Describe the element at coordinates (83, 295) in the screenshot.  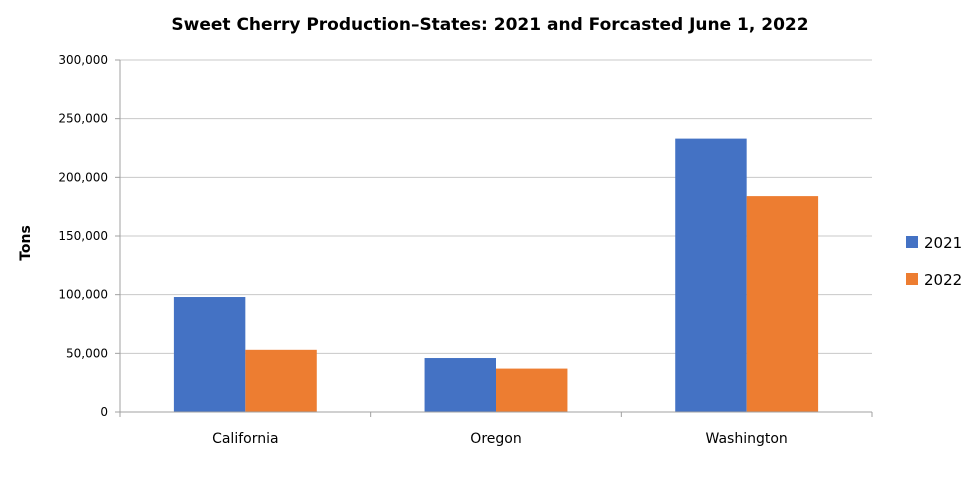
I see `y-tick-label: 100,000` at that location.